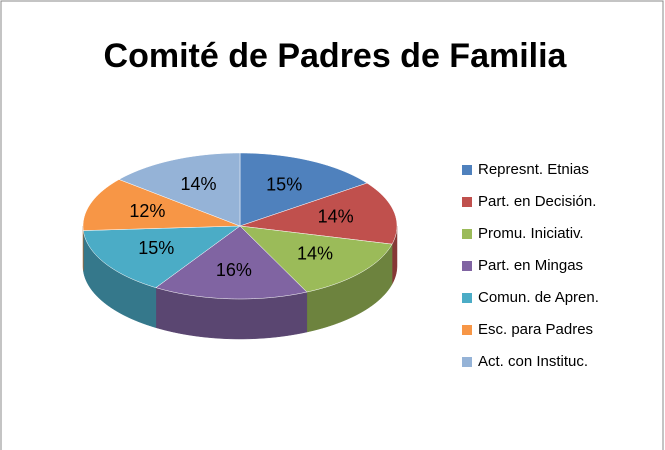  What do you see at coordinates (538, 297) in the screenshot?
I see `legend-label: Comun. de Apren.` at bounding box center [538, 297].